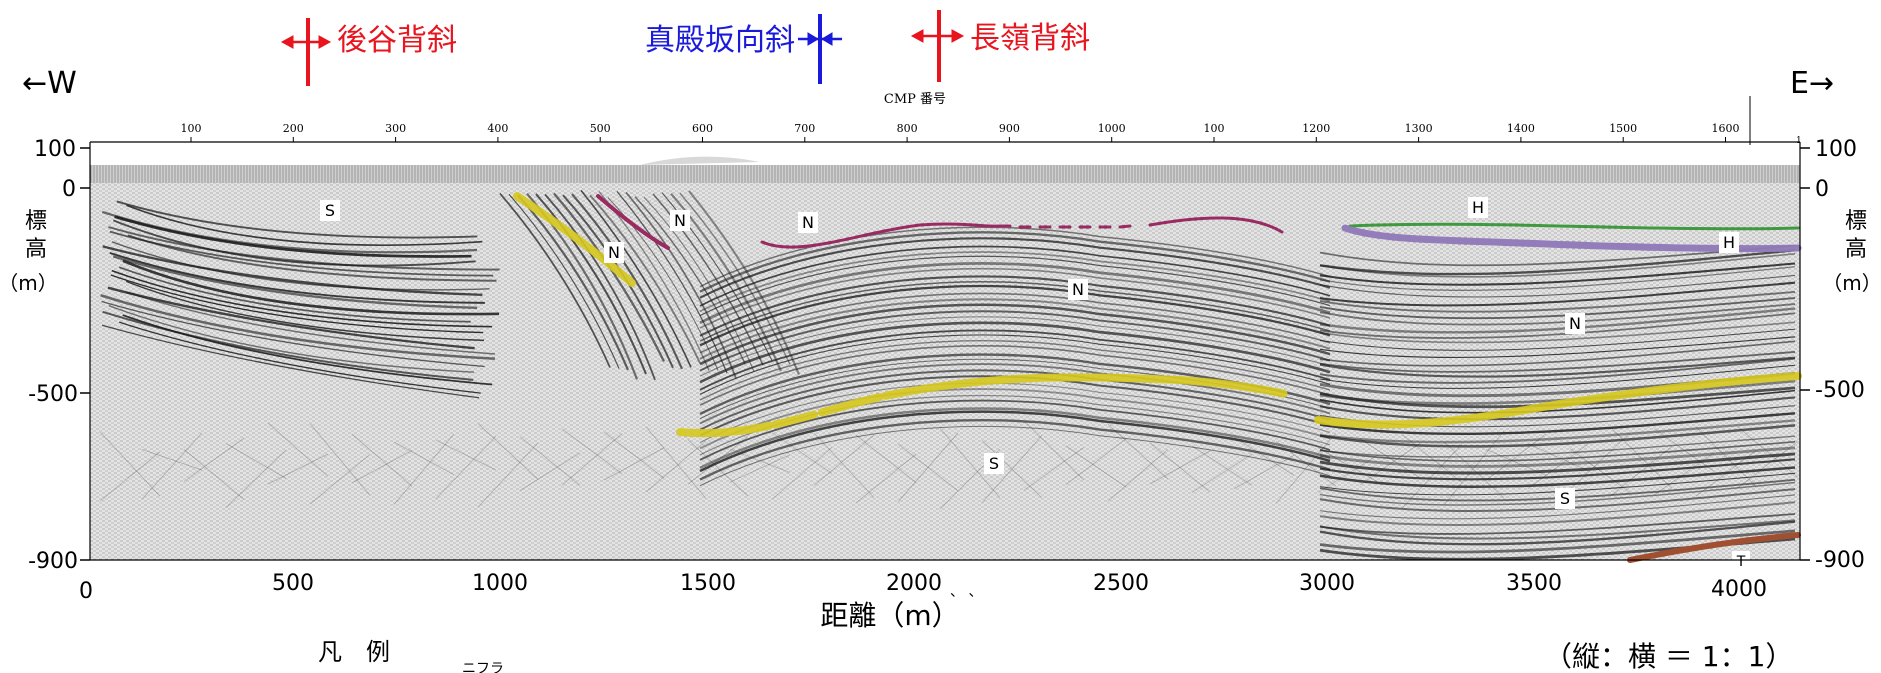 This screenshot has width=1881, height=673. What do you see at coordinates (1812, 83) in the screenshot?
I see `east-label: E→` at bounding box center [1812, 83].